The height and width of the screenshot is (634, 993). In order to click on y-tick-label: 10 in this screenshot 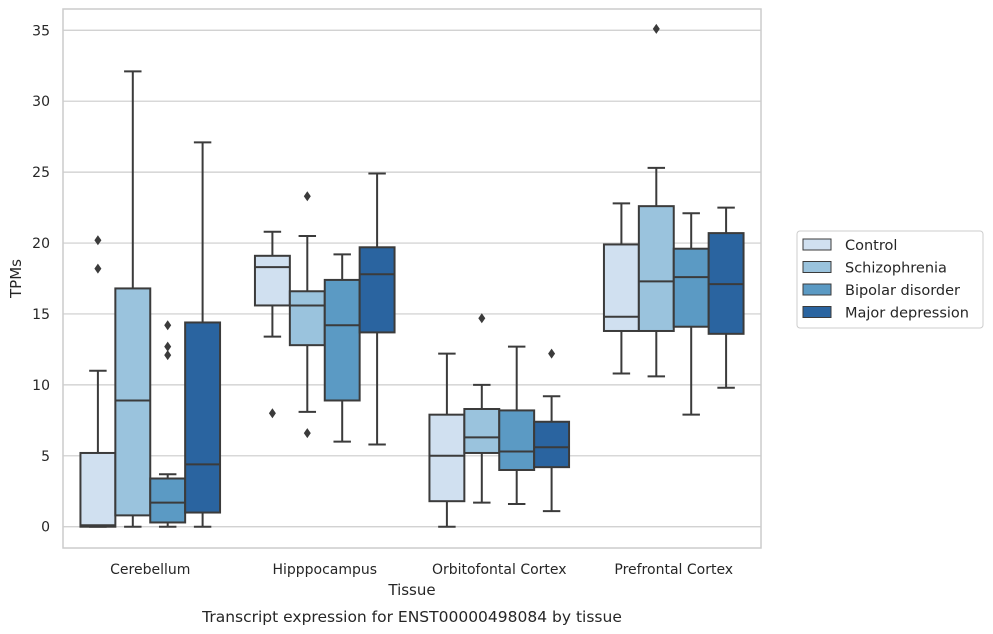, I will do `click(41, 386)`.